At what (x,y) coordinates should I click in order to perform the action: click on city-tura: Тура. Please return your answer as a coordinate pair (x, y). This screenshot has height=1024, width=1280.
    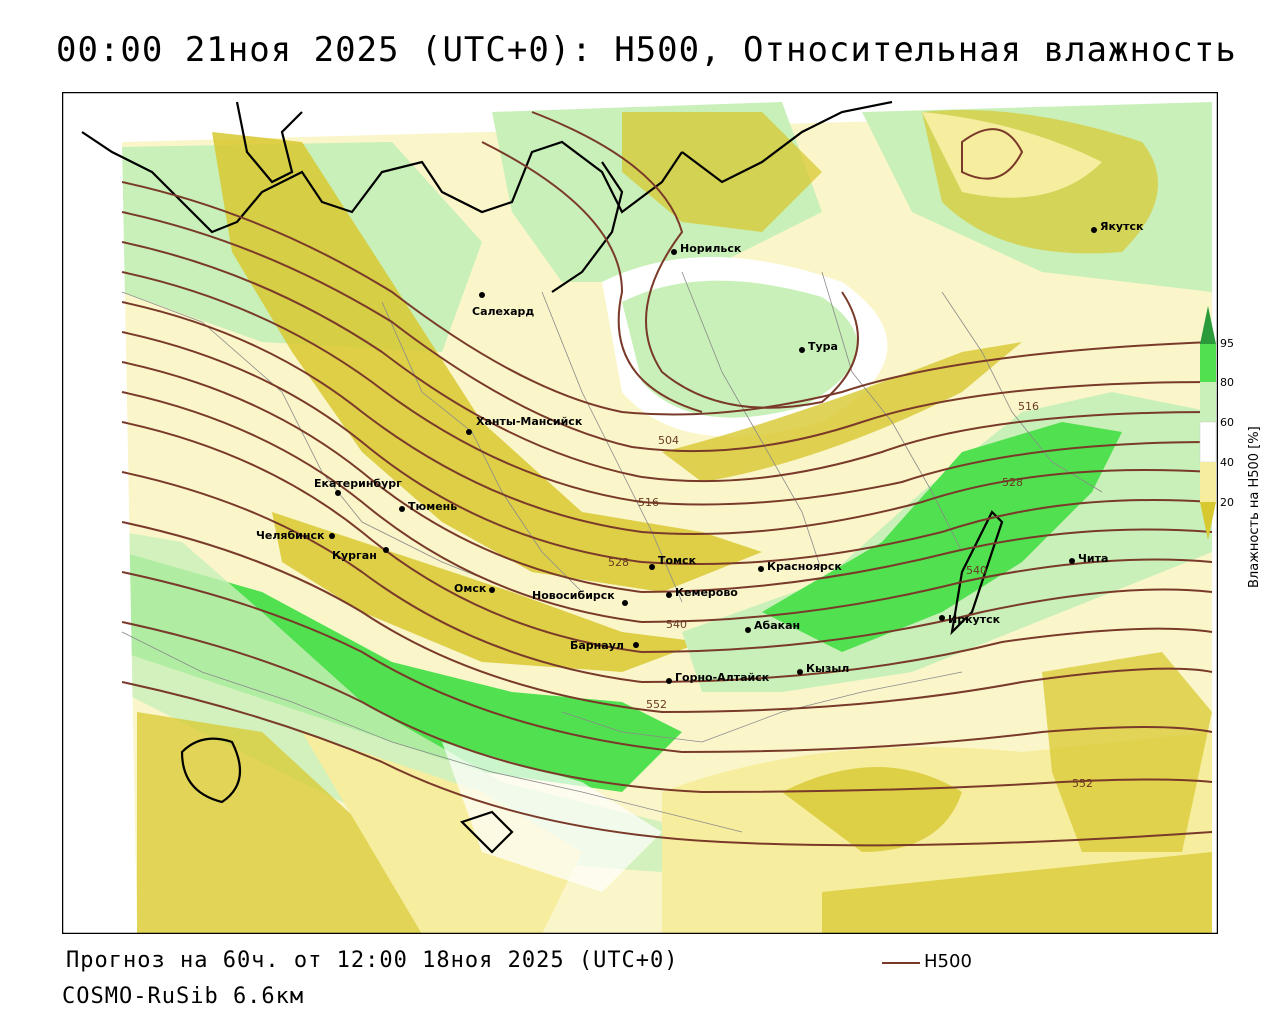
    Looking at the image, I should click on (818, 346).